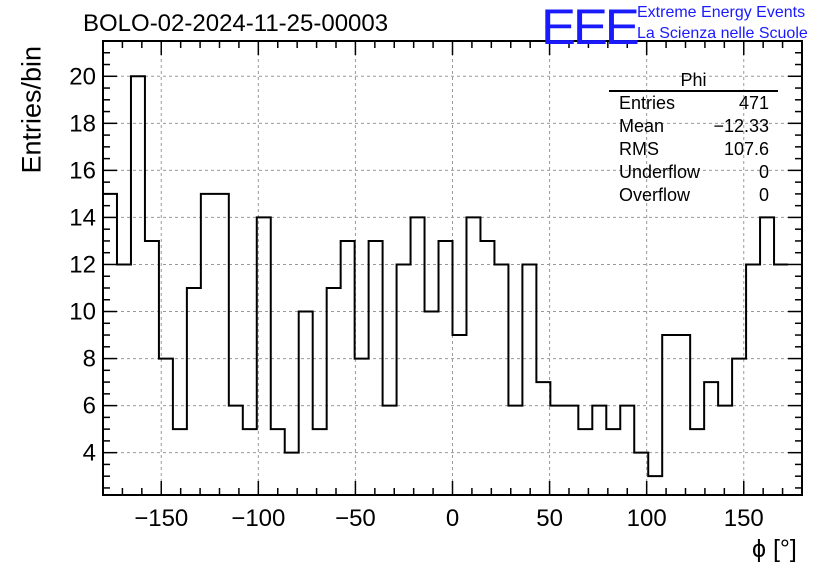 The width and height of the screenshot is (836, 572). What do you see at coordinates (161, 518) in the screenshot?
I see `x-tick-label: −150` at bounding box center [161, 518].